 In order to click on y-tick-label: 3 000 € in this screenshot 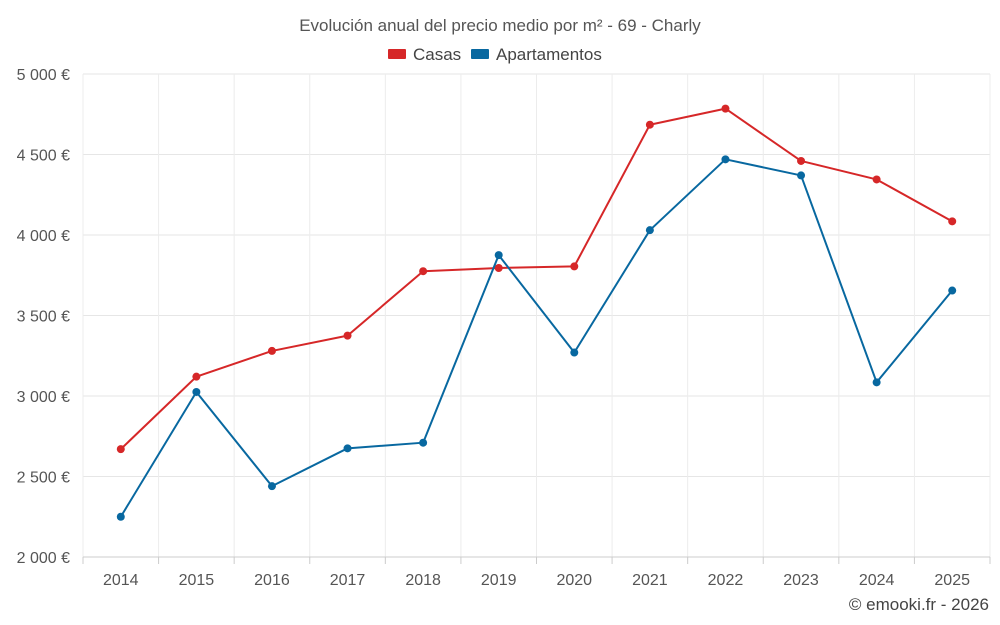, I will do `click(43, 397)`.